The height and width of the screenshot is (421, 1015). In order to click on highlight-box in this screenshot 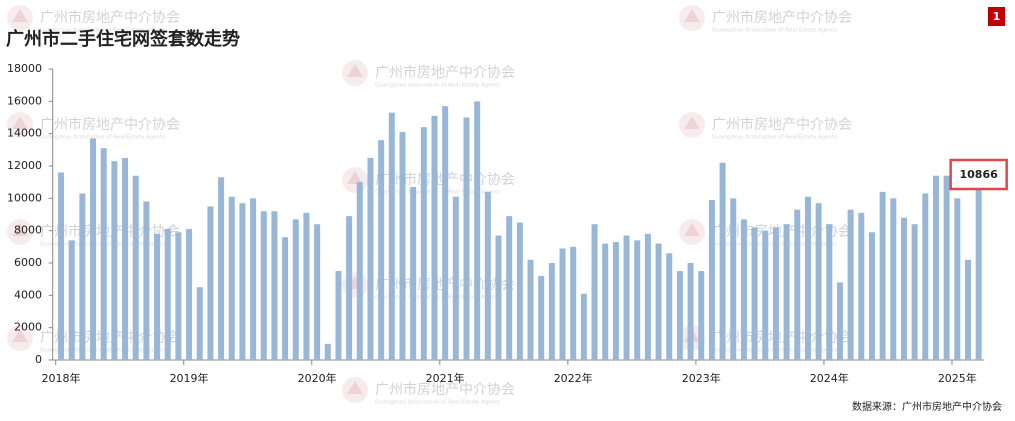, I will do `click(978, 174)`.